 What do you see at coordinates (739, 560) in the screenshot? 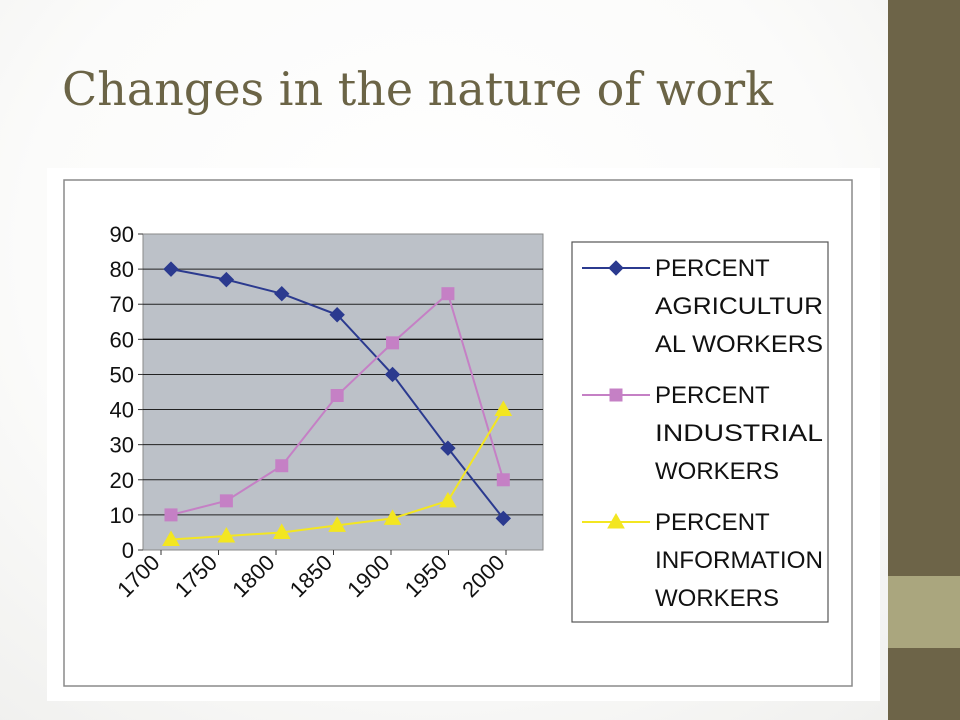
I see `legend-label: INFORMATION` at bounding box center [739, 560].